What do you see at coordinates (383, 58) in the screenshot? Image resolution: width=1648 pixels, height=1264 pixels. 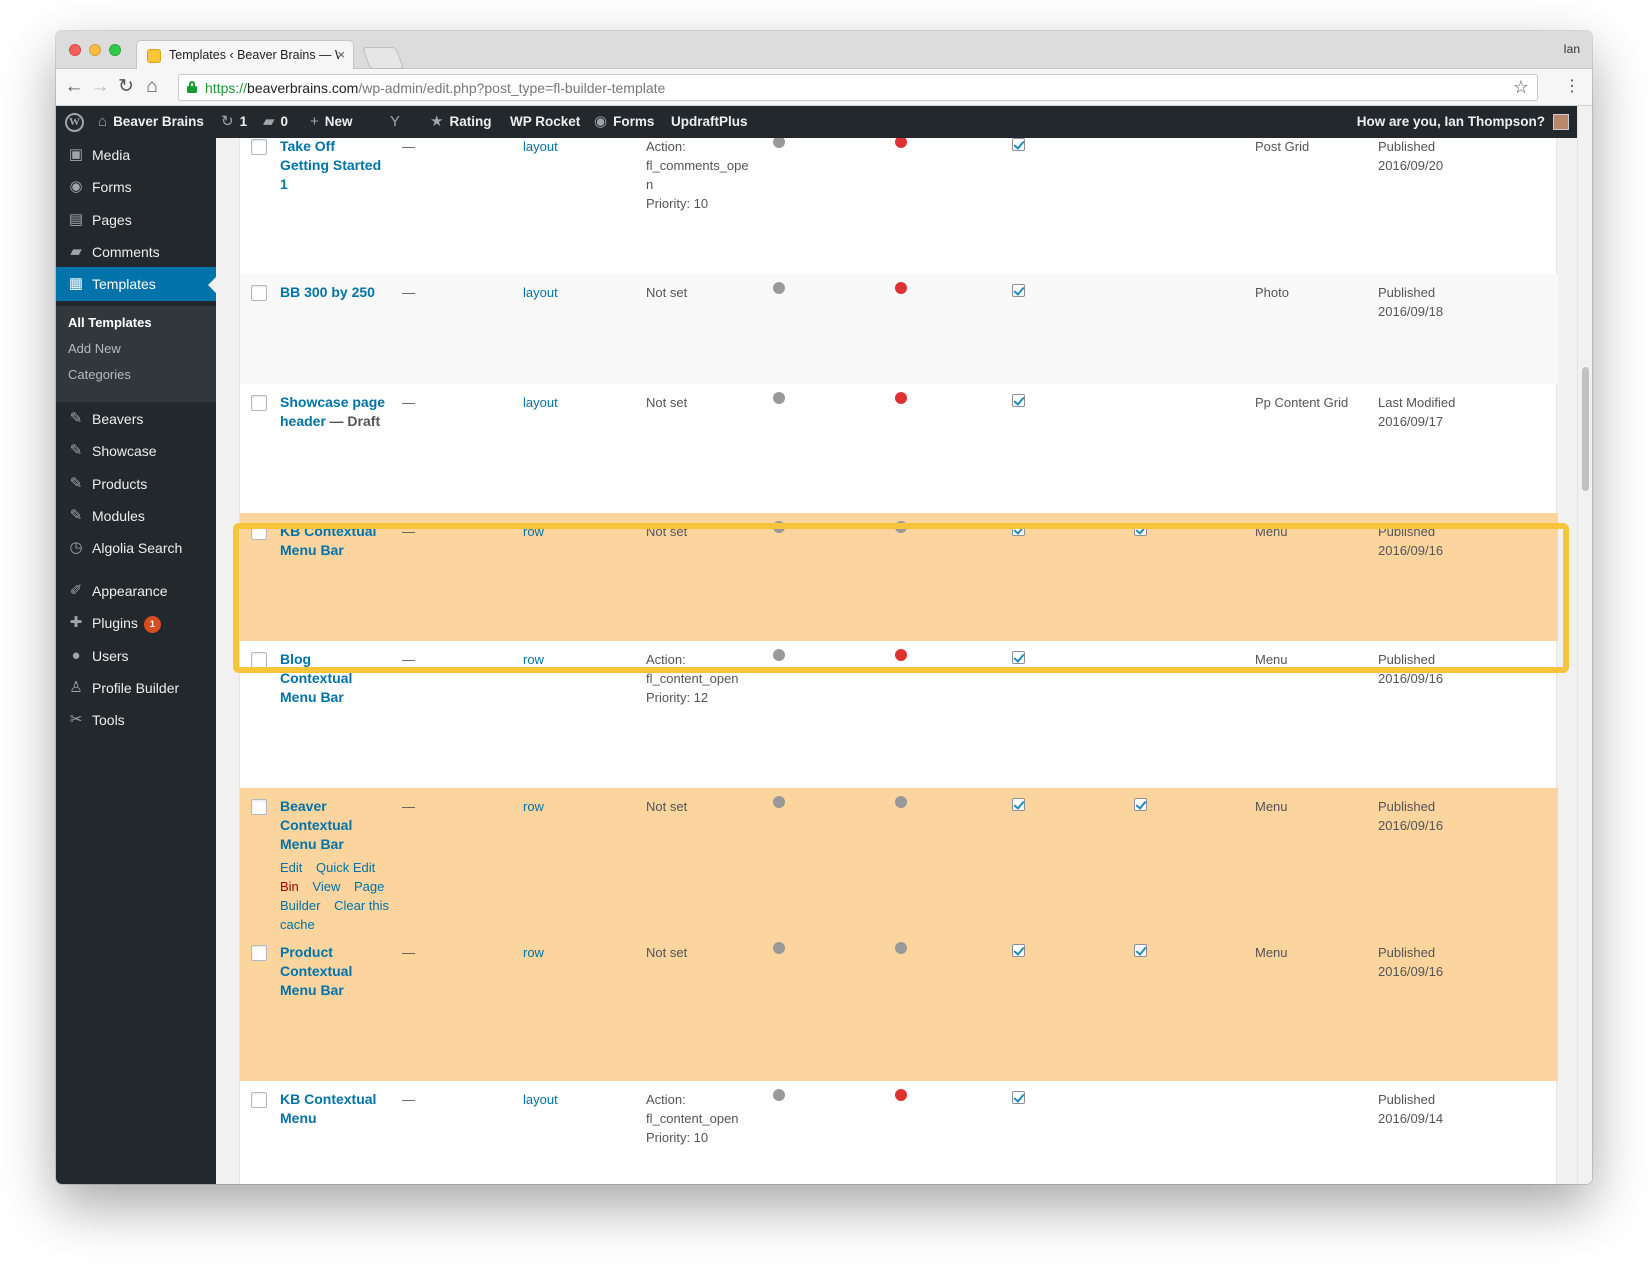 I see `new-tab-button` at bounding box center [383, 58].